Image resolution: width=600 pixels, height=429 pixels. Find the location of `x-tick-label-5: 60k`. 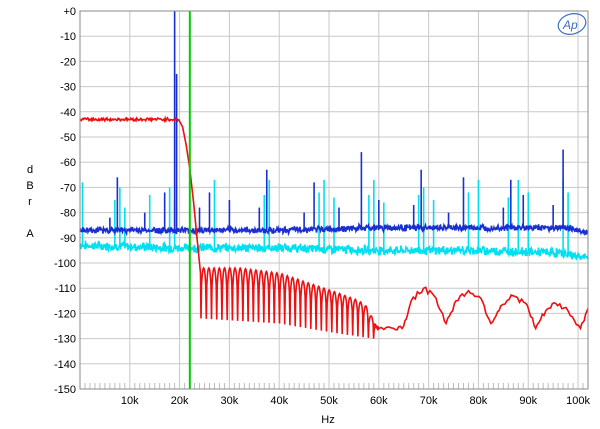

x-tick-label-5: 60k is located at coordinates (379, 401).